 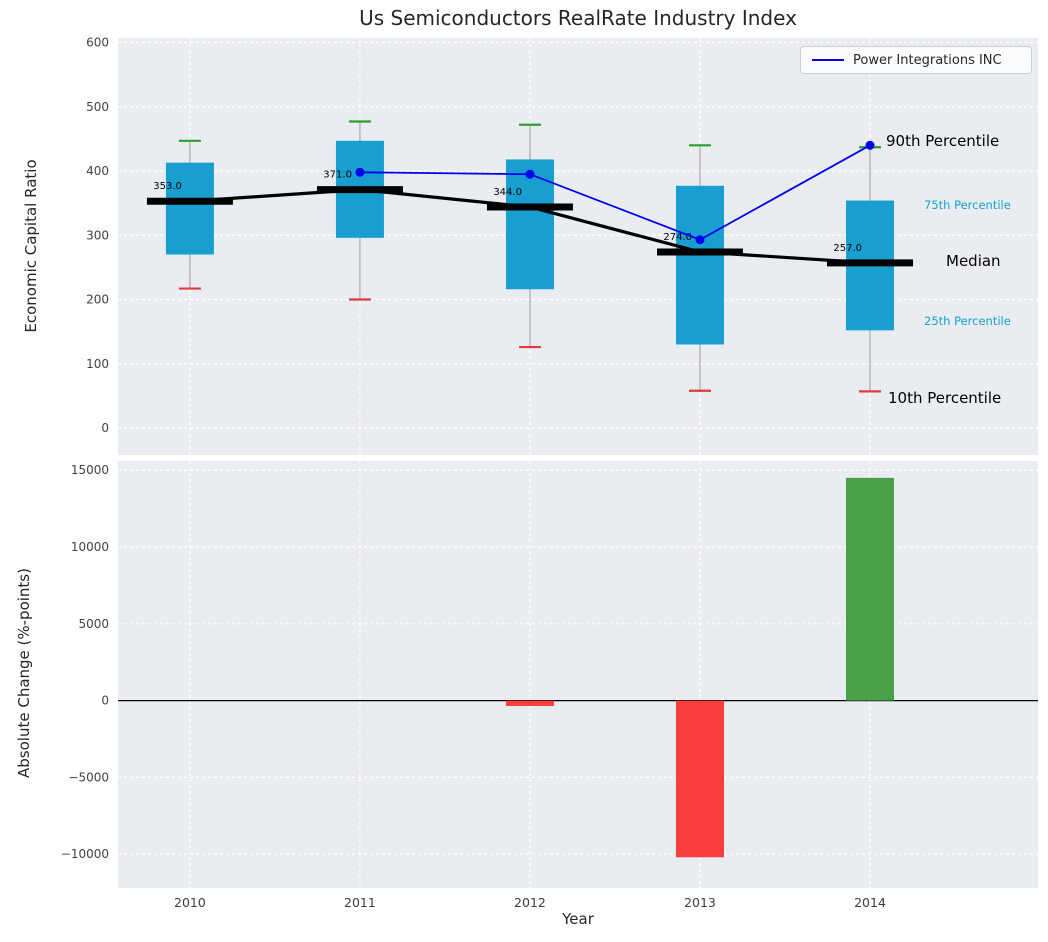 I want to click on bottom-y-tick-label: 5000, so click(x=93, y=624).